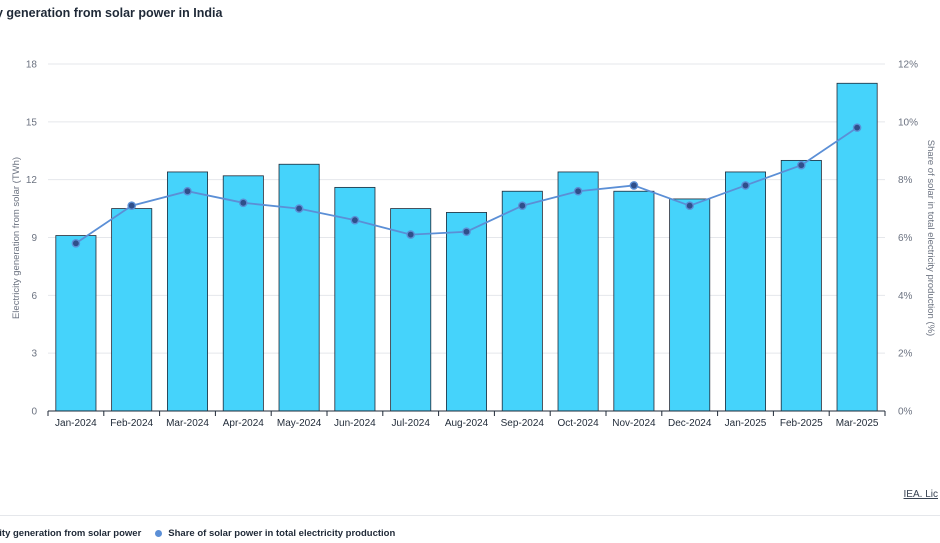 Image resolution: width=940 pixels, height=543 pixels. What do you see at coordinates (76, 423) in the screenshot?
I see `x-tick-label: Jan-2024` at bounding box center [76, 423].